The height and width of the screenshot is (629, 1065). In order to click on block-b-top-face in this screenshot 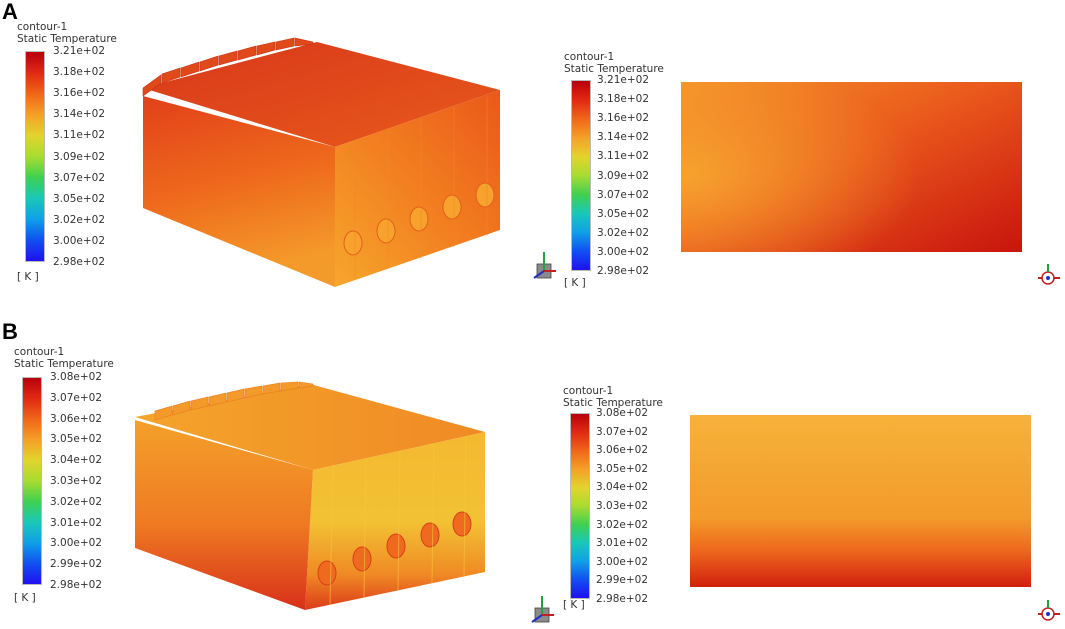, I will do `click(310, 427)`.